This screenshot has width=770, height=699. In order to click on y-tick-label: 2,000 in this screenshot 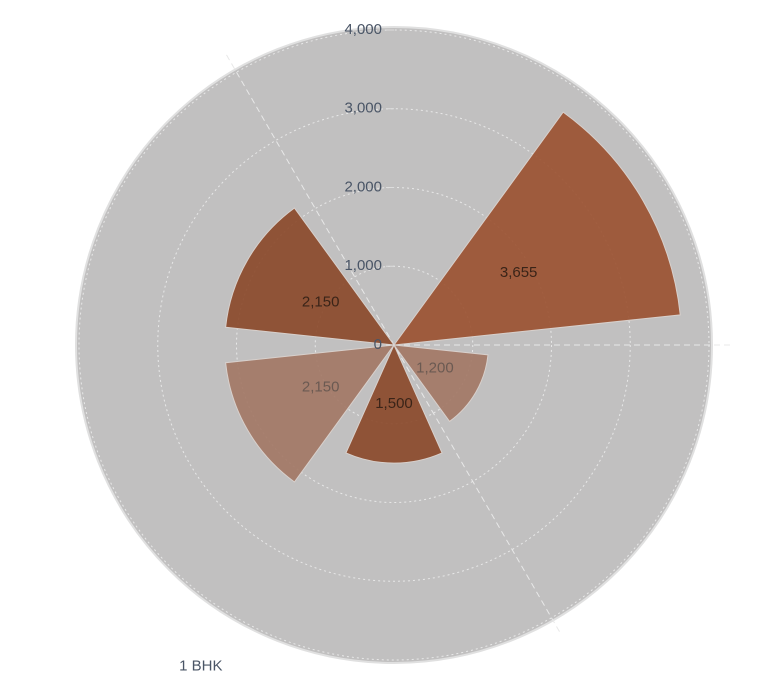, I will do `click(363, 186)`.